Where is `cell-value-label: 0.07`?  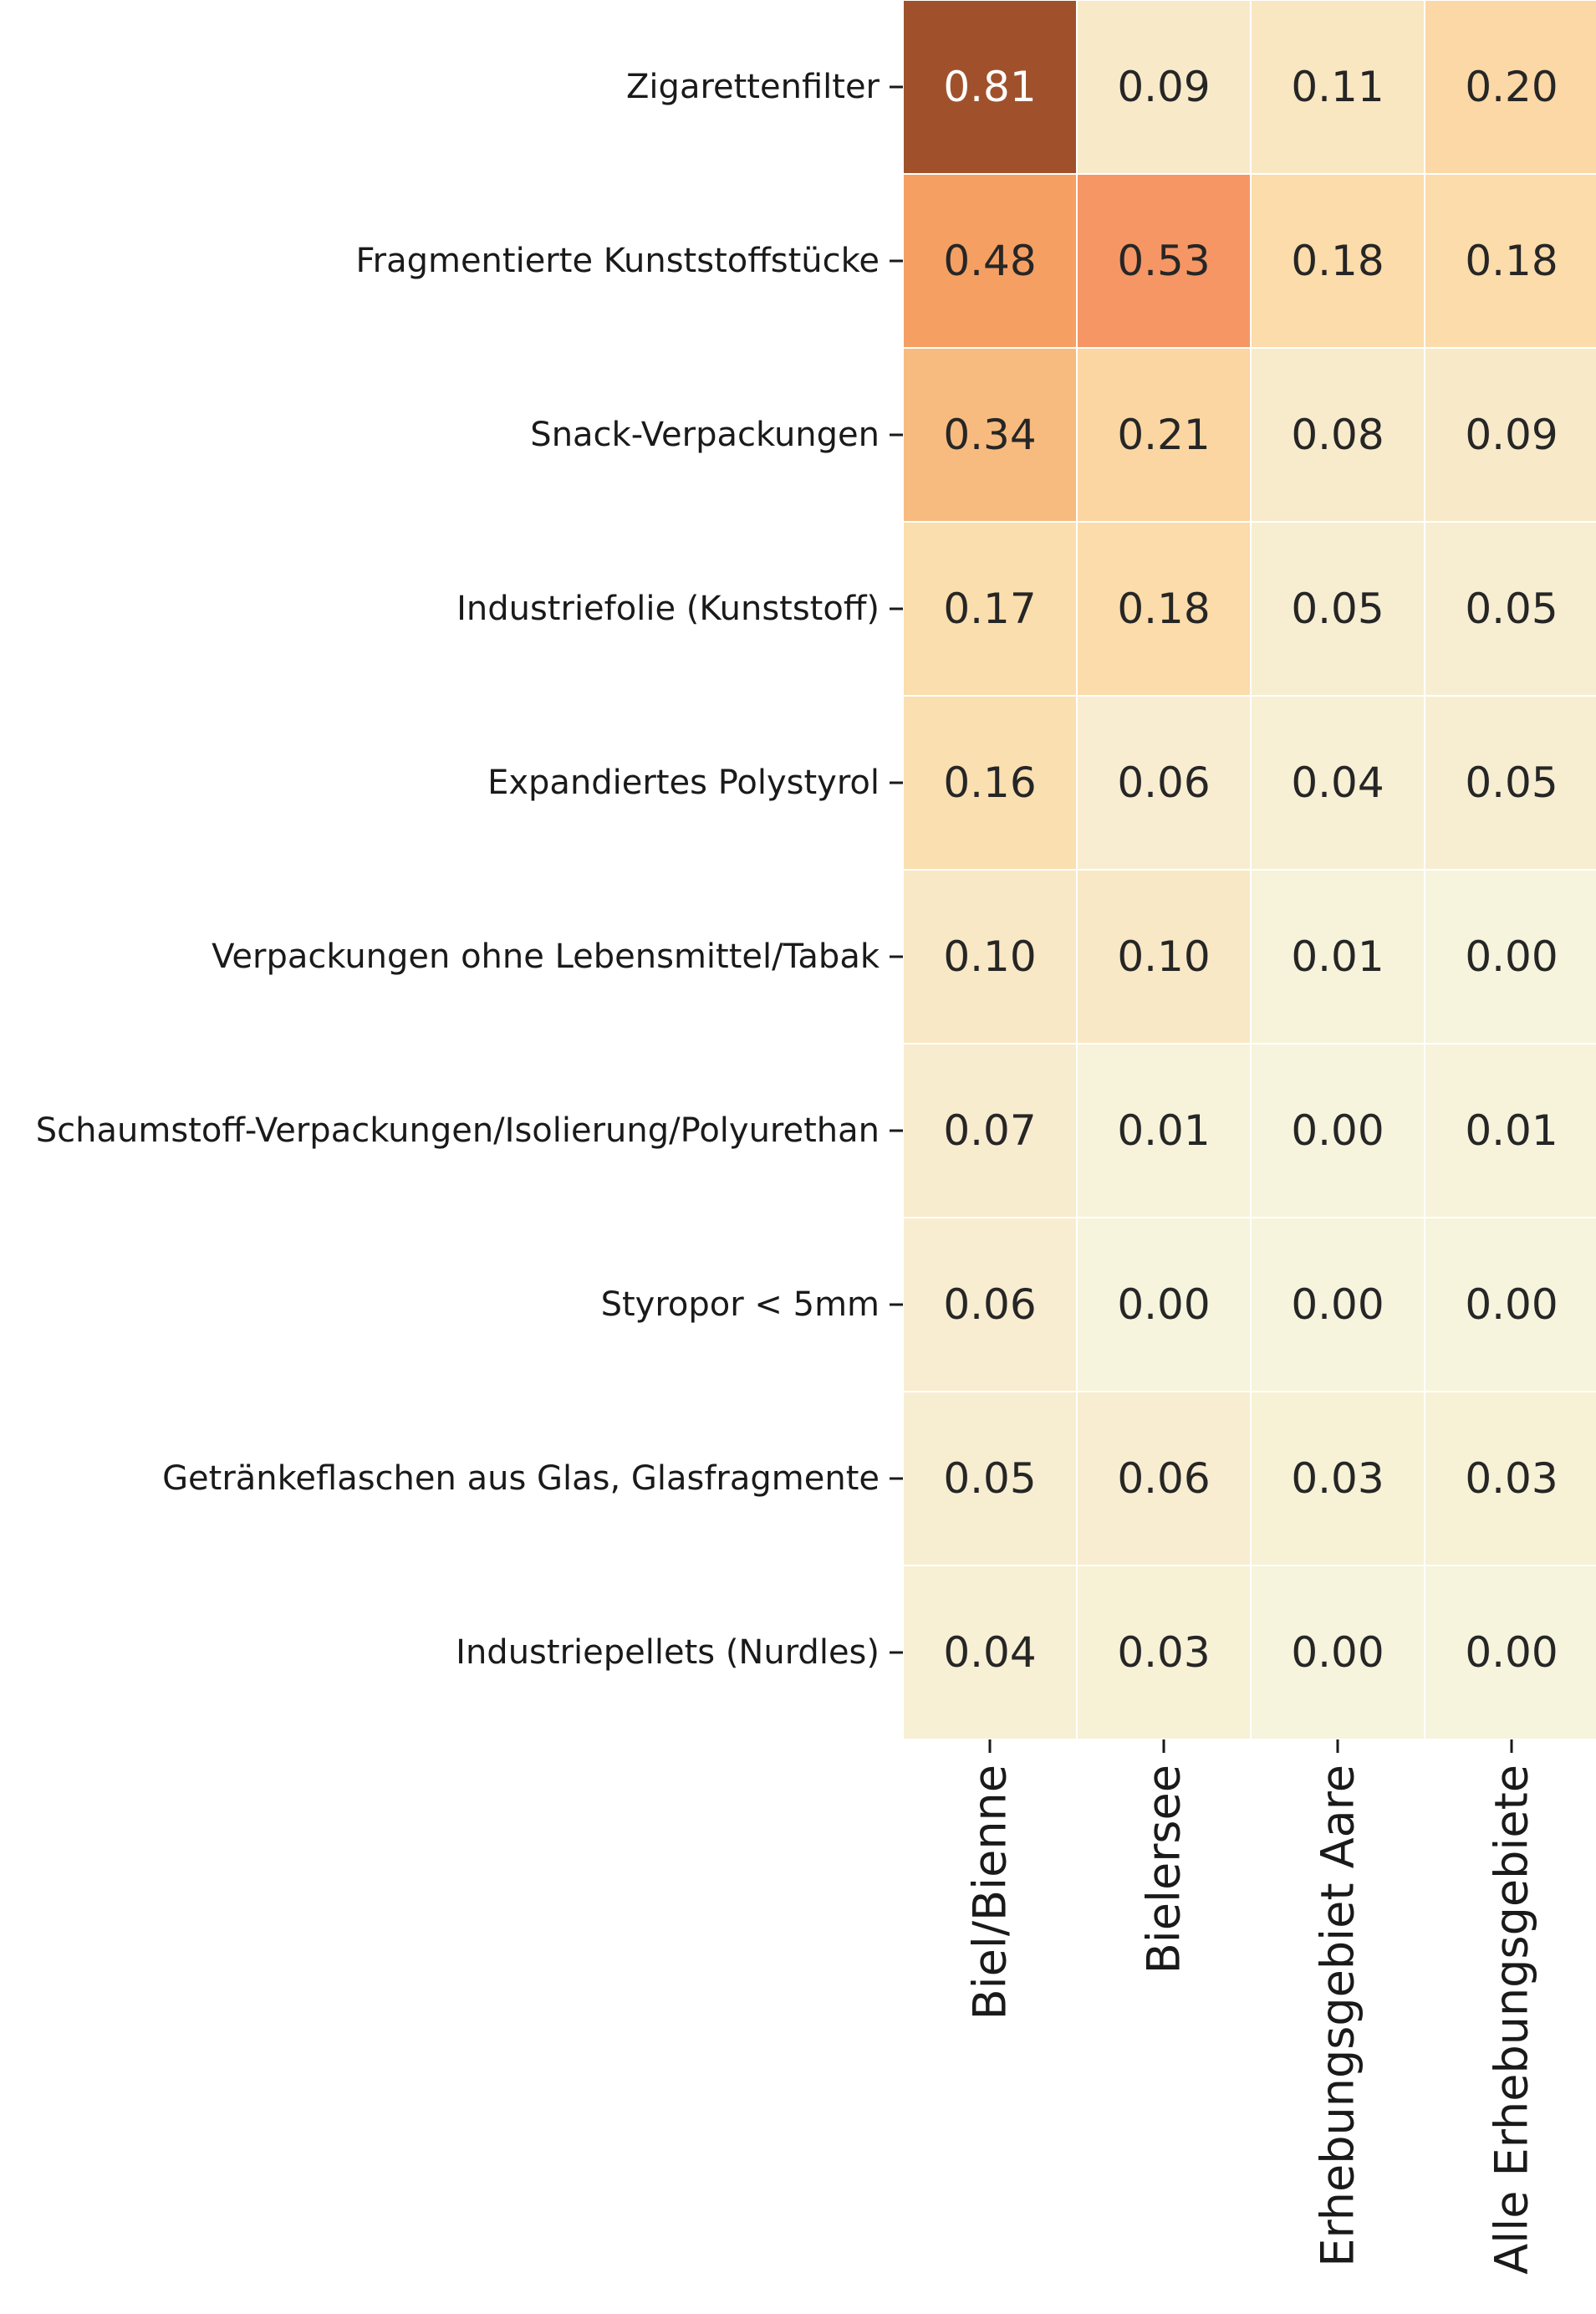
cell-value-label: 0.07 is located at coordinates (989, 1131).